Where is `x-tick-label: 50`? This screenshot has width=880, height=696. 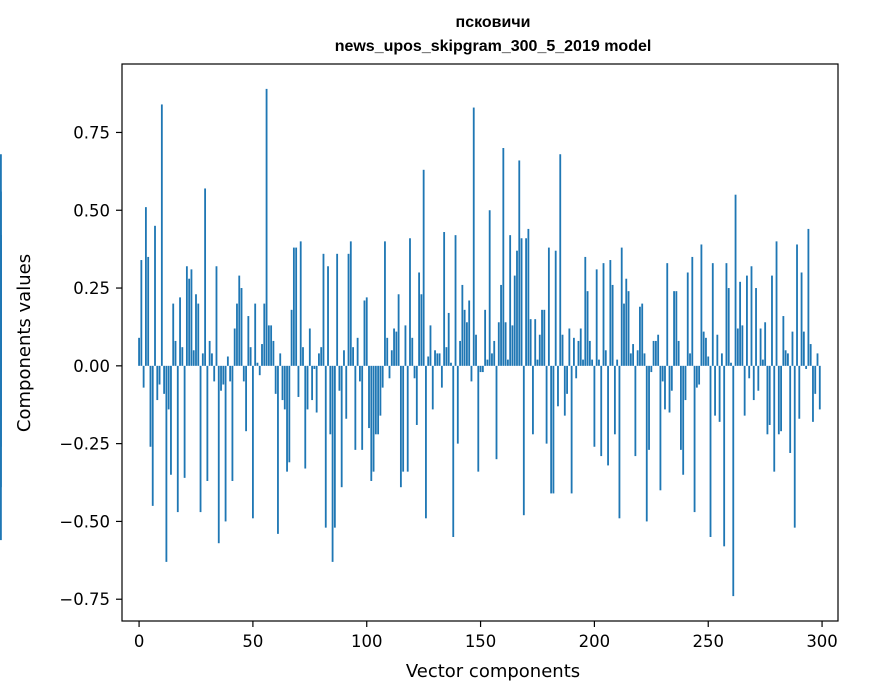
x-tick-label: 50 is located at coordinates (252, 641).